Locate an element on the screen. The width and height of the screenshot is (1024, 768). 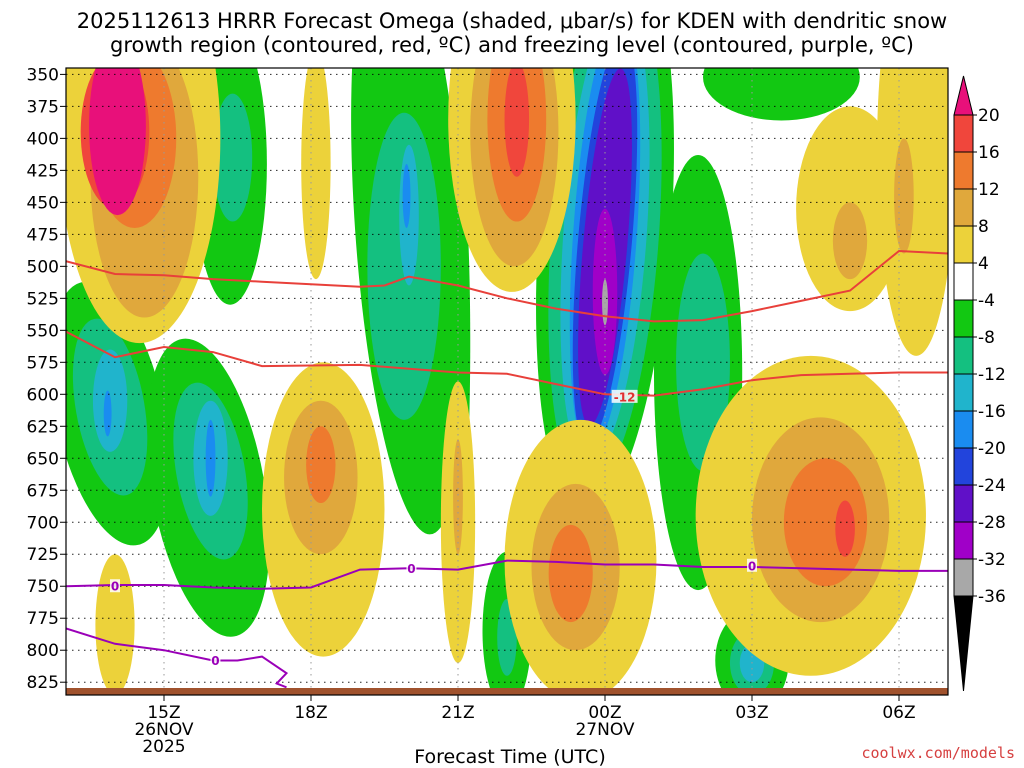
colorbar-label: -24 is located at coordinates (992, 486).